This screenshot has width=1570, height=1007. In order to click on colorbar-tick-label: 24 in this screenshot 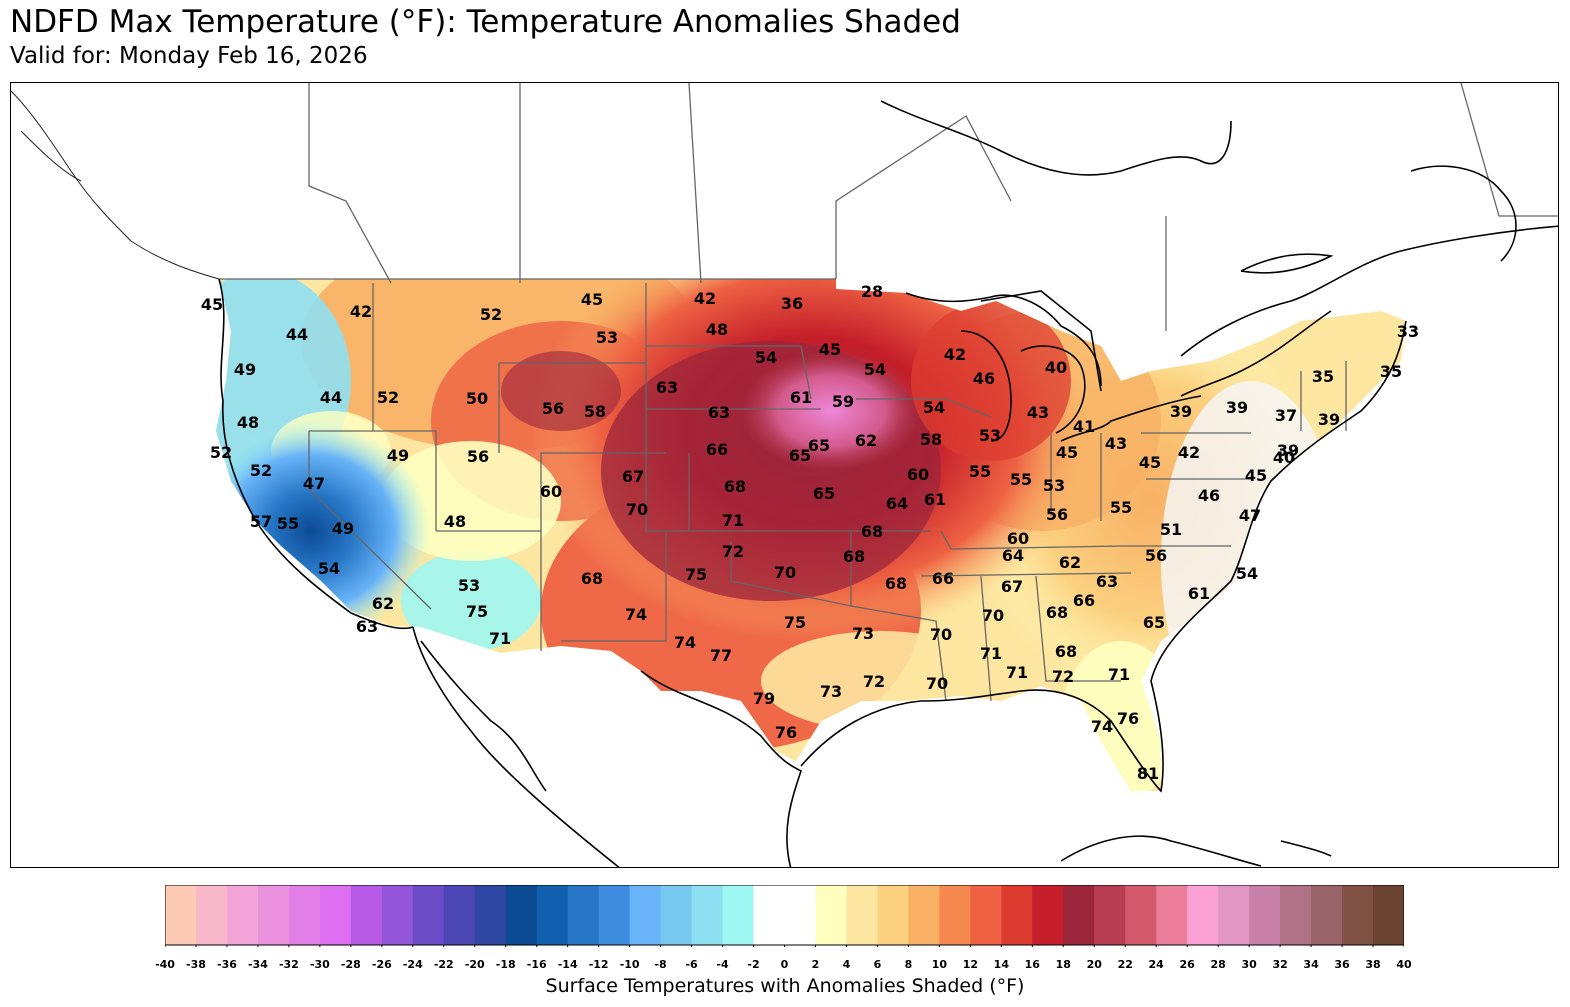, I will do `click(1157, 964)`.